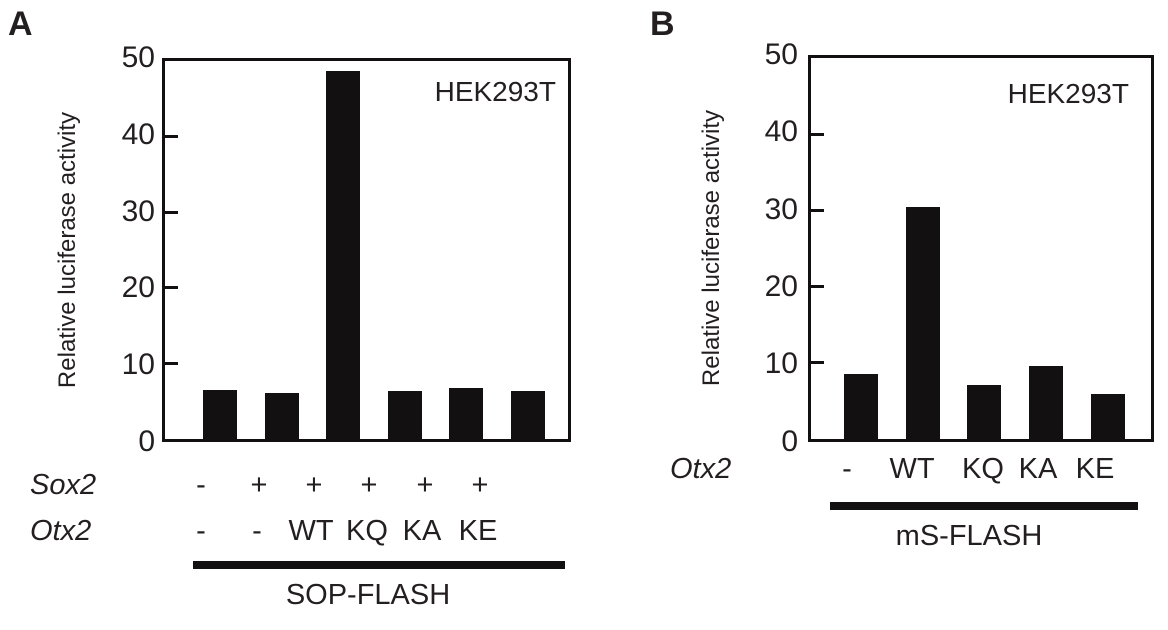 The height and width of the screenshot is (630, 1168). Describe the element at coordinates (138, 57) in the screenshot. I see `panel-a-ytick-50: 50` at that location.